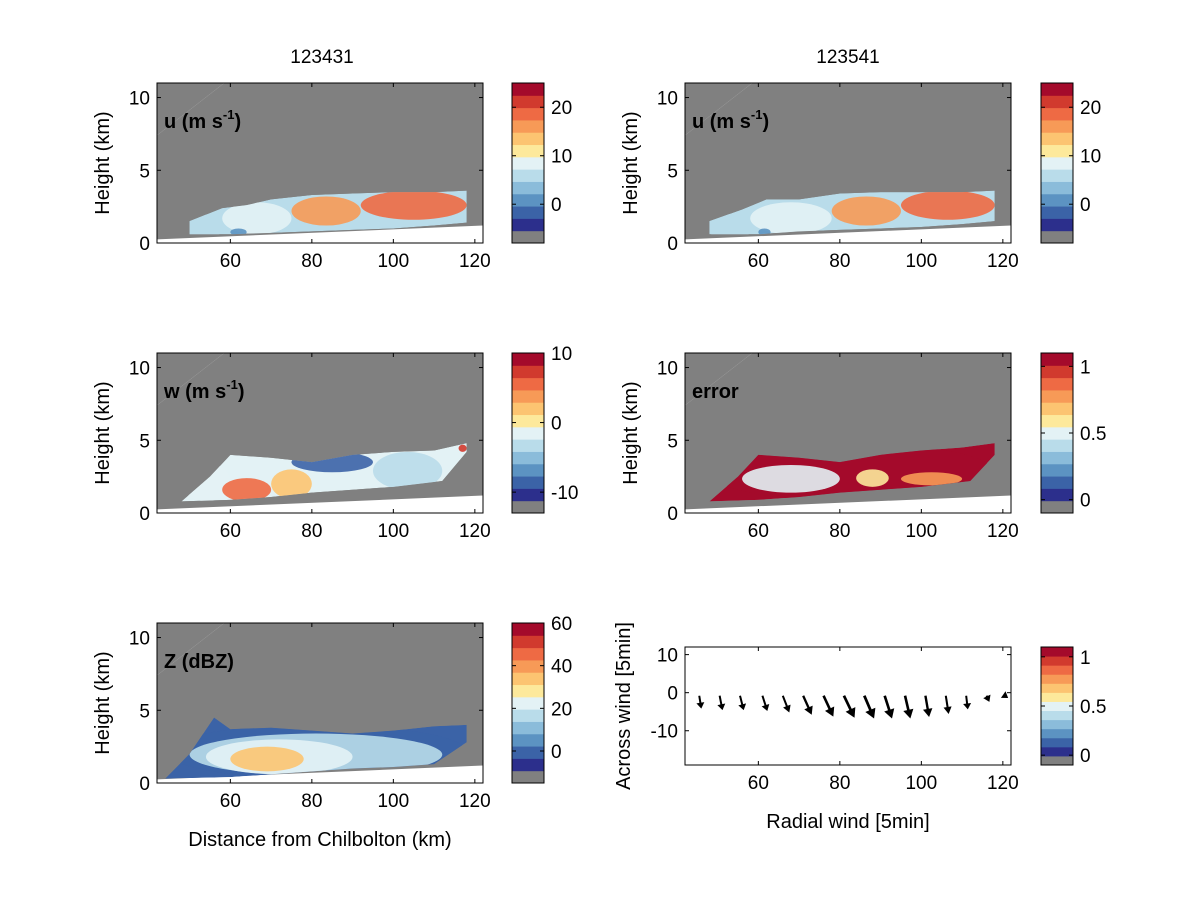  I want to click on colorbar-tick-label-2: 1, so click(1085, 658).